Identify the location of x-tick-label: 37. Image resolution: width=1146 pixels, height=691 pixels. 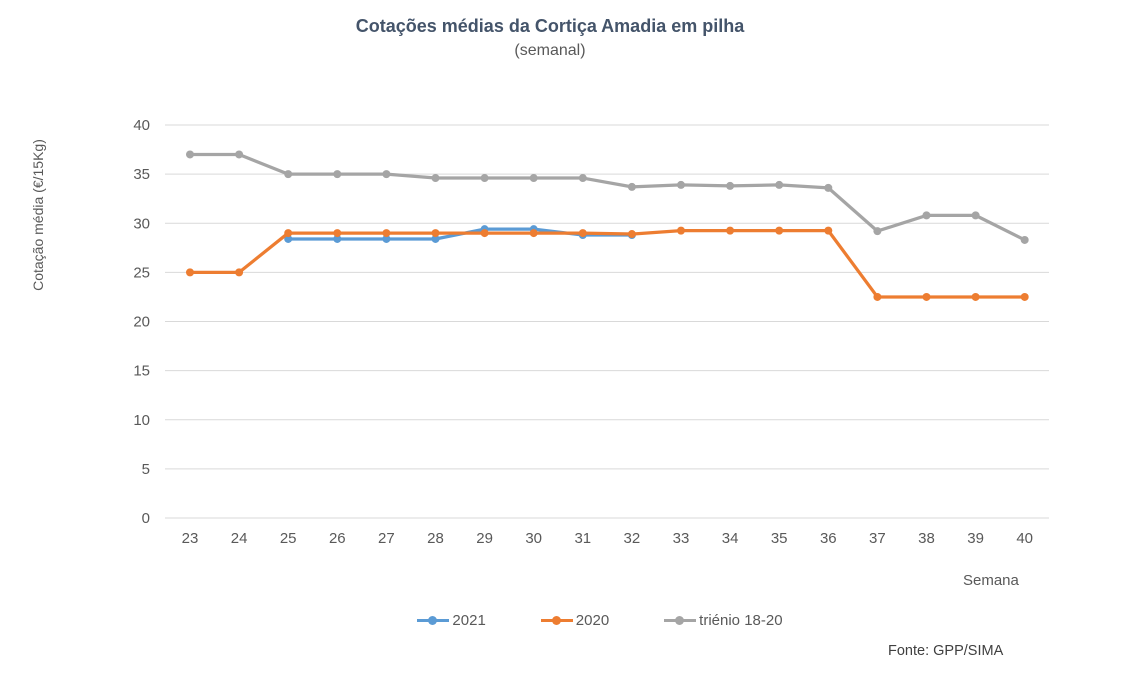
(877, 538).